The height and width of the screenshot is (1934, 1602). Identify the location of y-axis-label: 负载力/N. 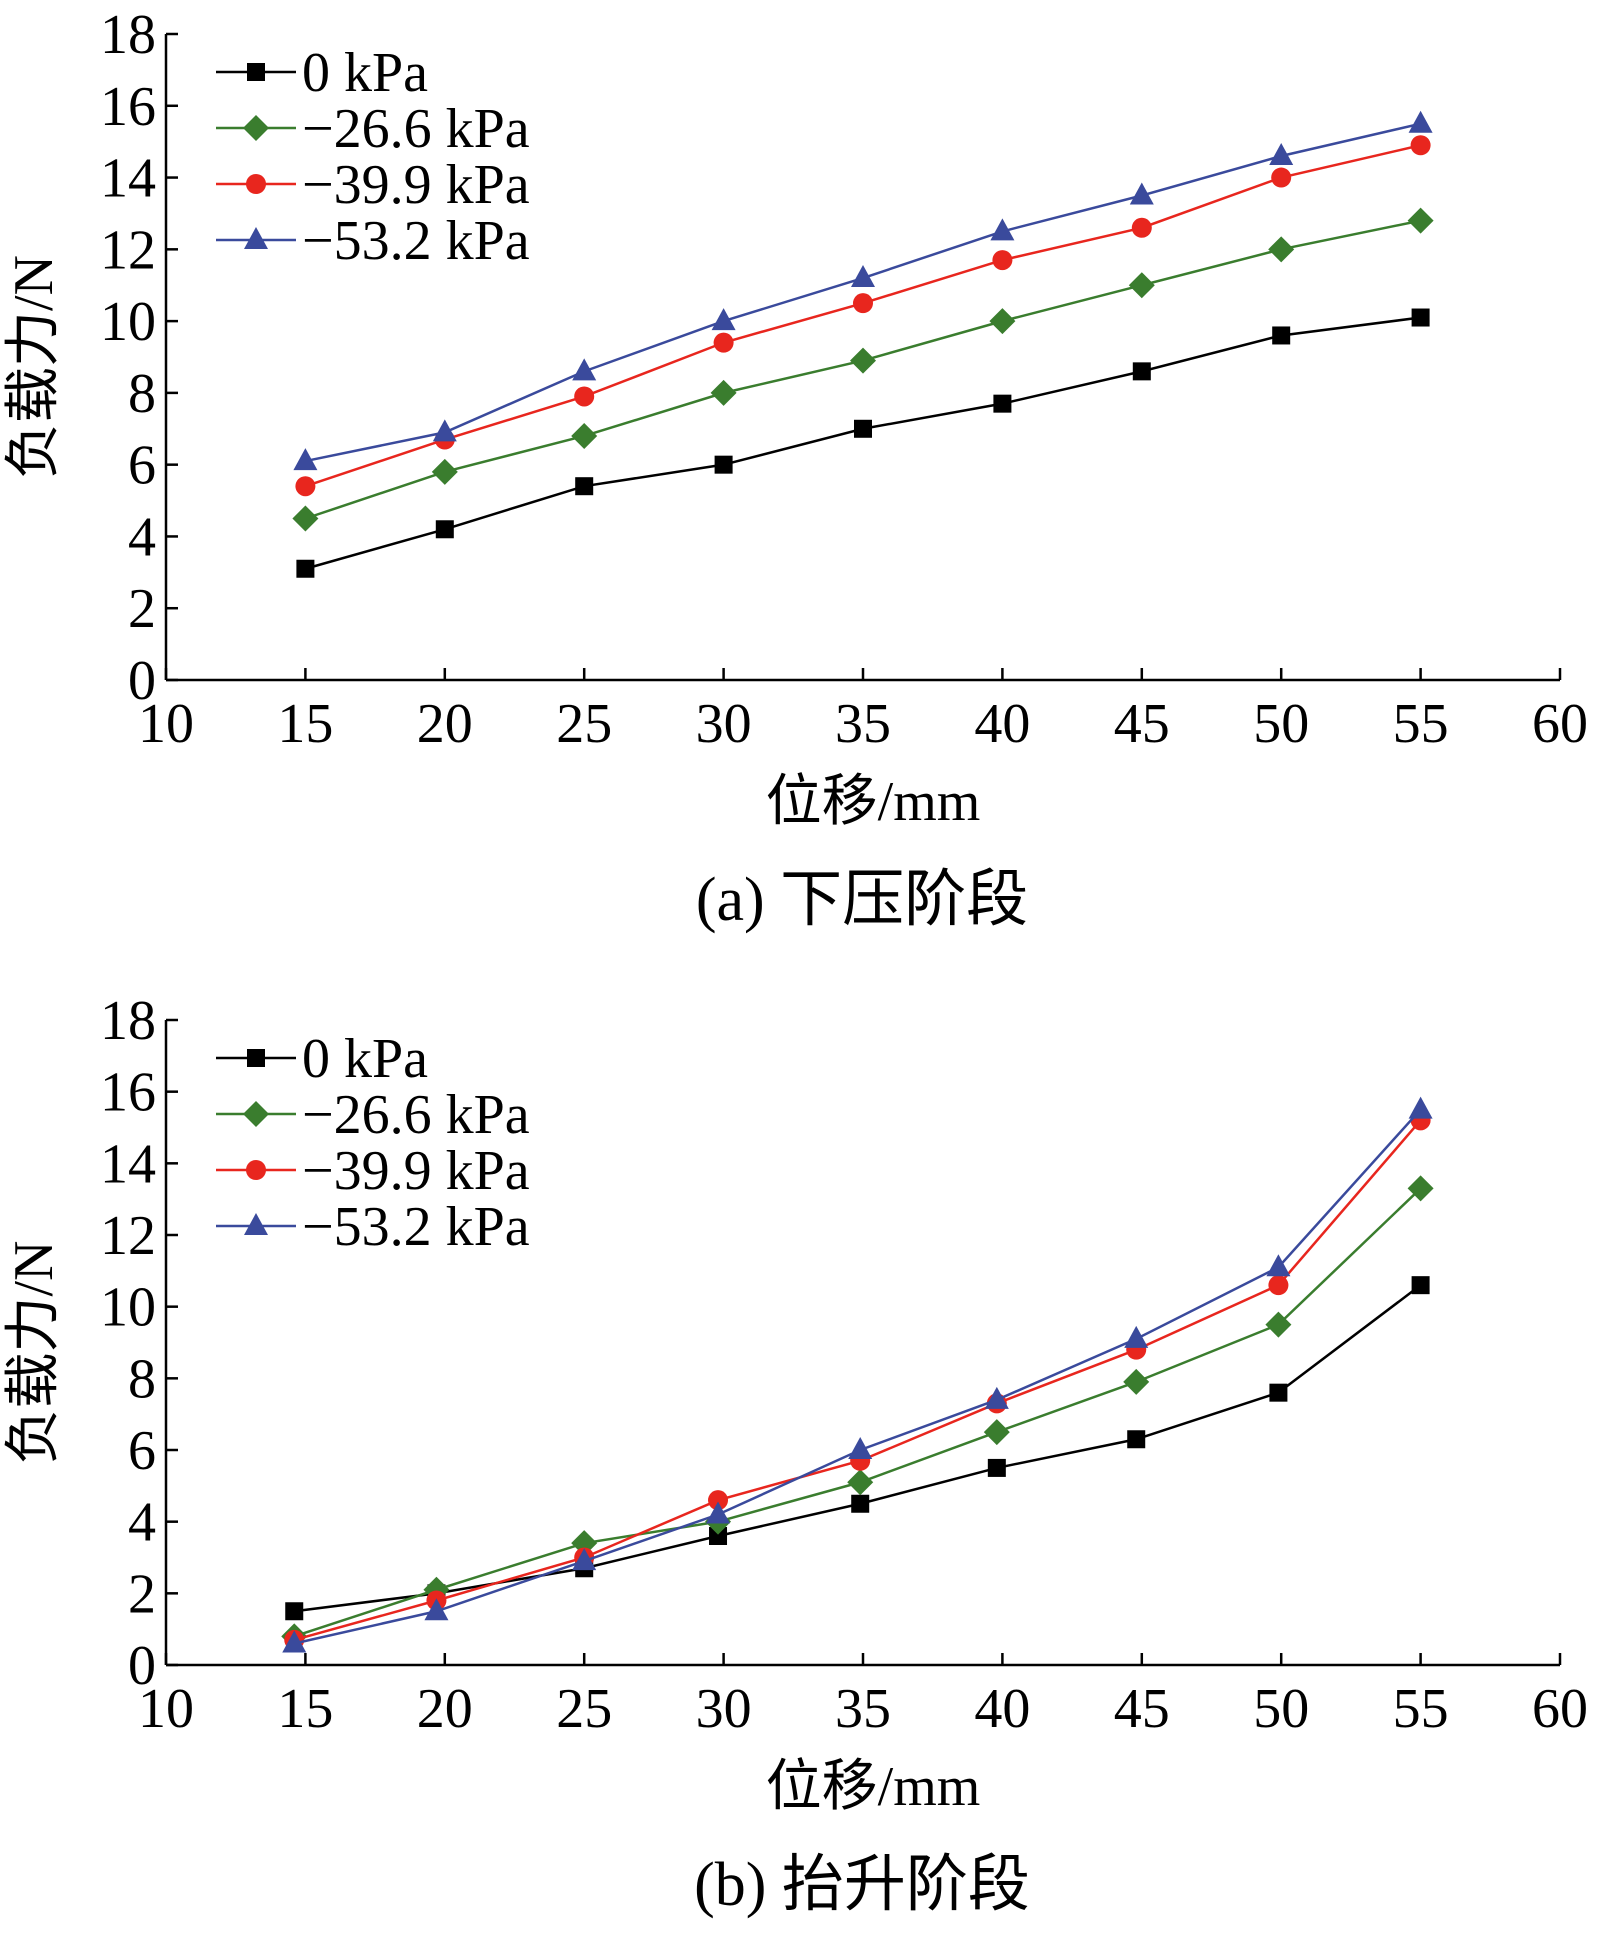
(34, 367).